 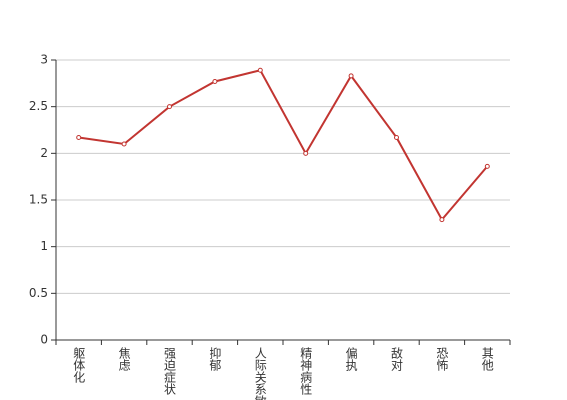 I want to click on y-tick-label: 0, so click(x=44, y=340).